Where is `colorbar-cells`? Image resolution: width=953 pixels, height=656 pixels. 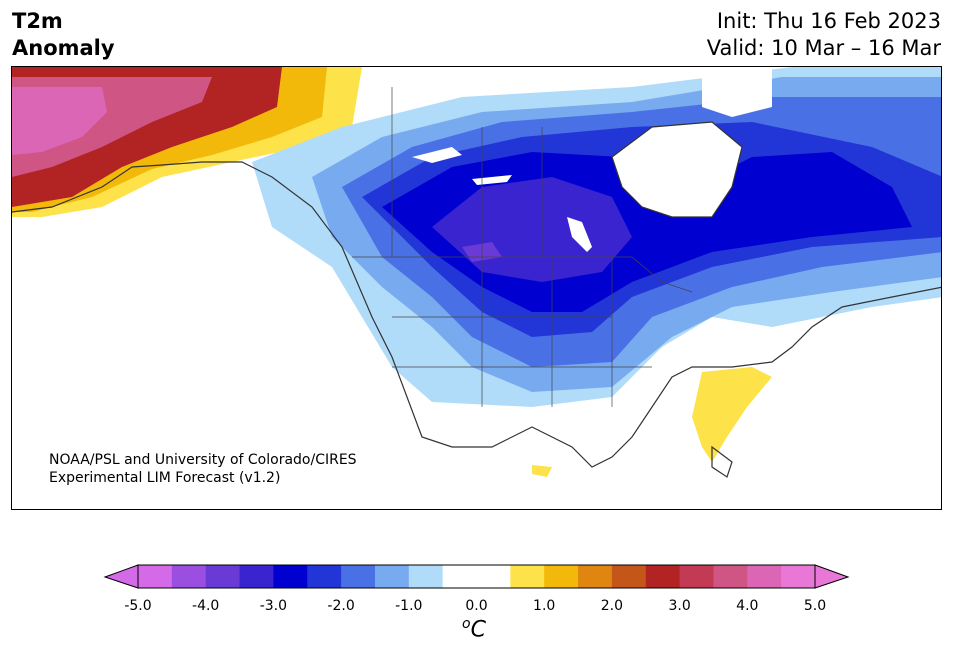 colorbar-cells is located at coordinates (477, 576).